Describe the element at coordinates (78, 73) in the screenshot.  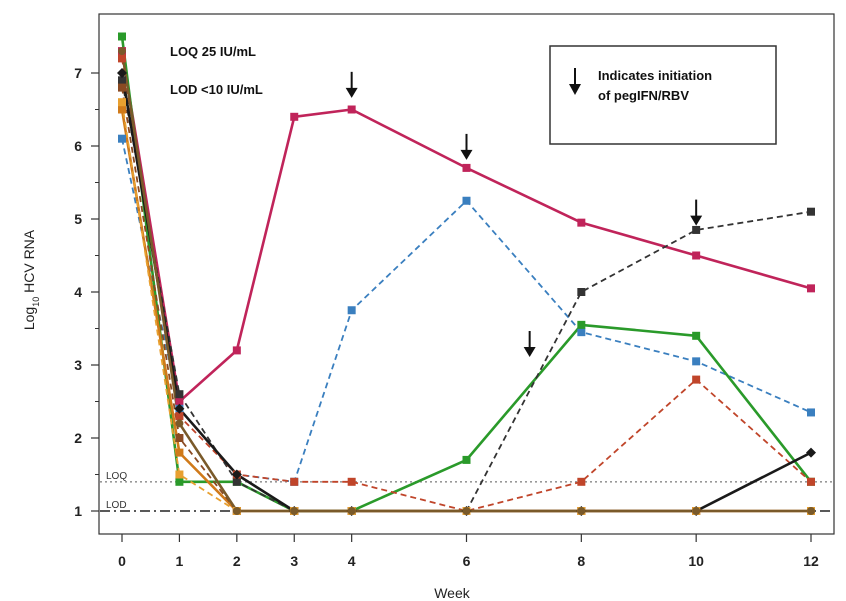
I see `y-tick-label: 7` at that location.